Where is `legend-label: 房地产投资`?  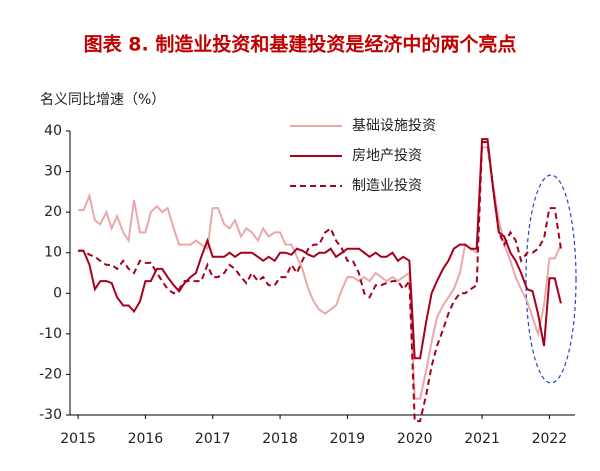
legend-label: 房地产投资 is located at coordinates (387, 156).